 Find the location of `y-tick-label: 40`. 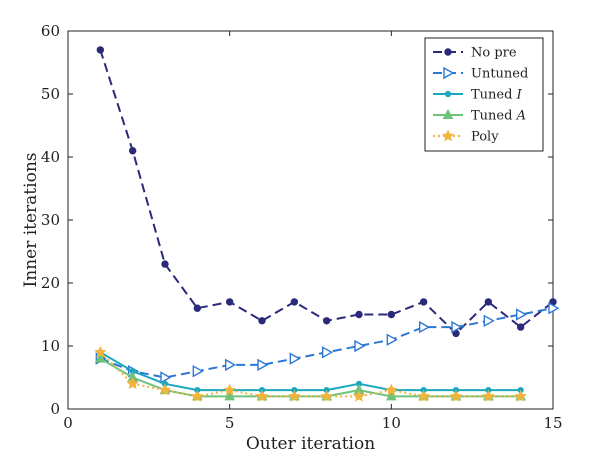

y-tick-label: 40 is located at coordinates (50, 157).